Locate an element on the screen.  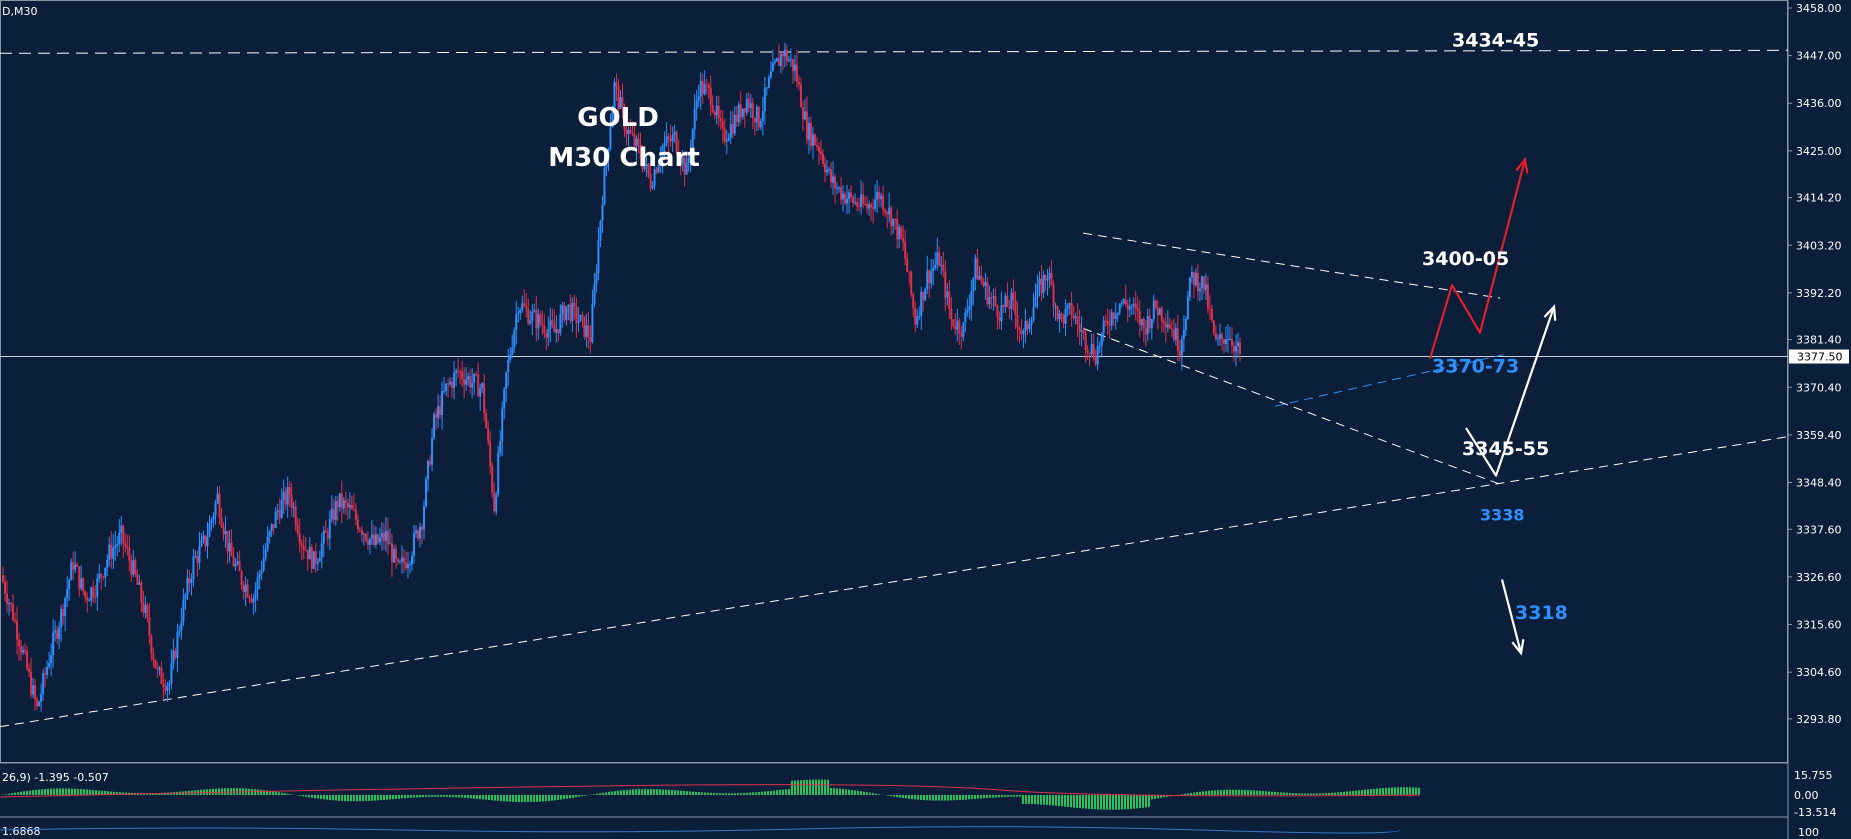
price-tick-label: 3436.00 is located at coordinates (1819, 103).